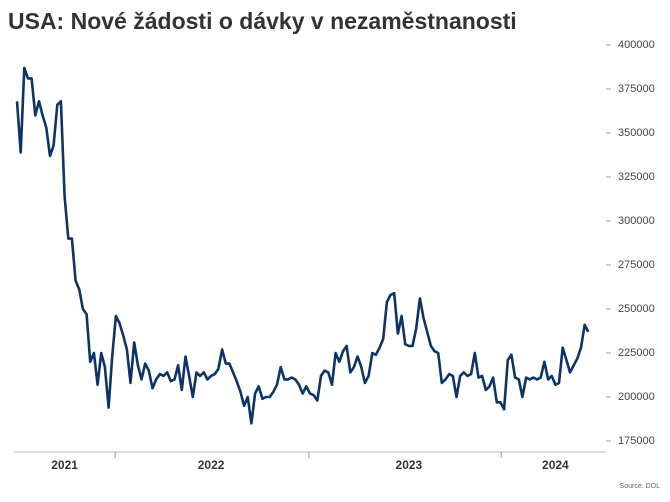 The image size is (670, 502). Describe the element at coordinates (409, 465) in the screenshot. I see `x-tick-label: 2023` at that location.